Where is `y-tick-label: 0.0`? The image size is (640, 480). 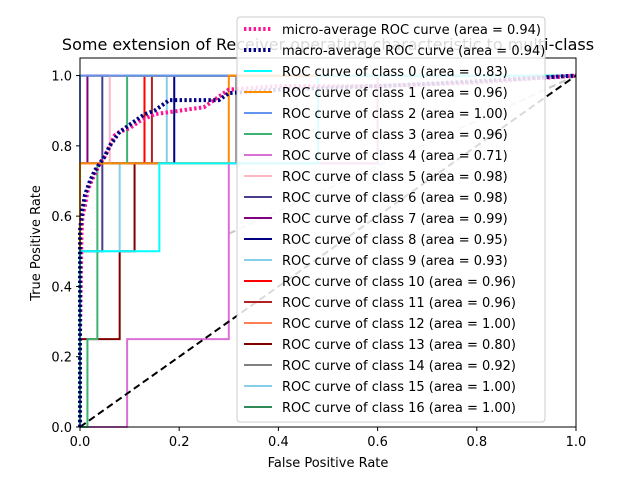
y-tick-label: 0.0 is located at coordinates (61, 428).